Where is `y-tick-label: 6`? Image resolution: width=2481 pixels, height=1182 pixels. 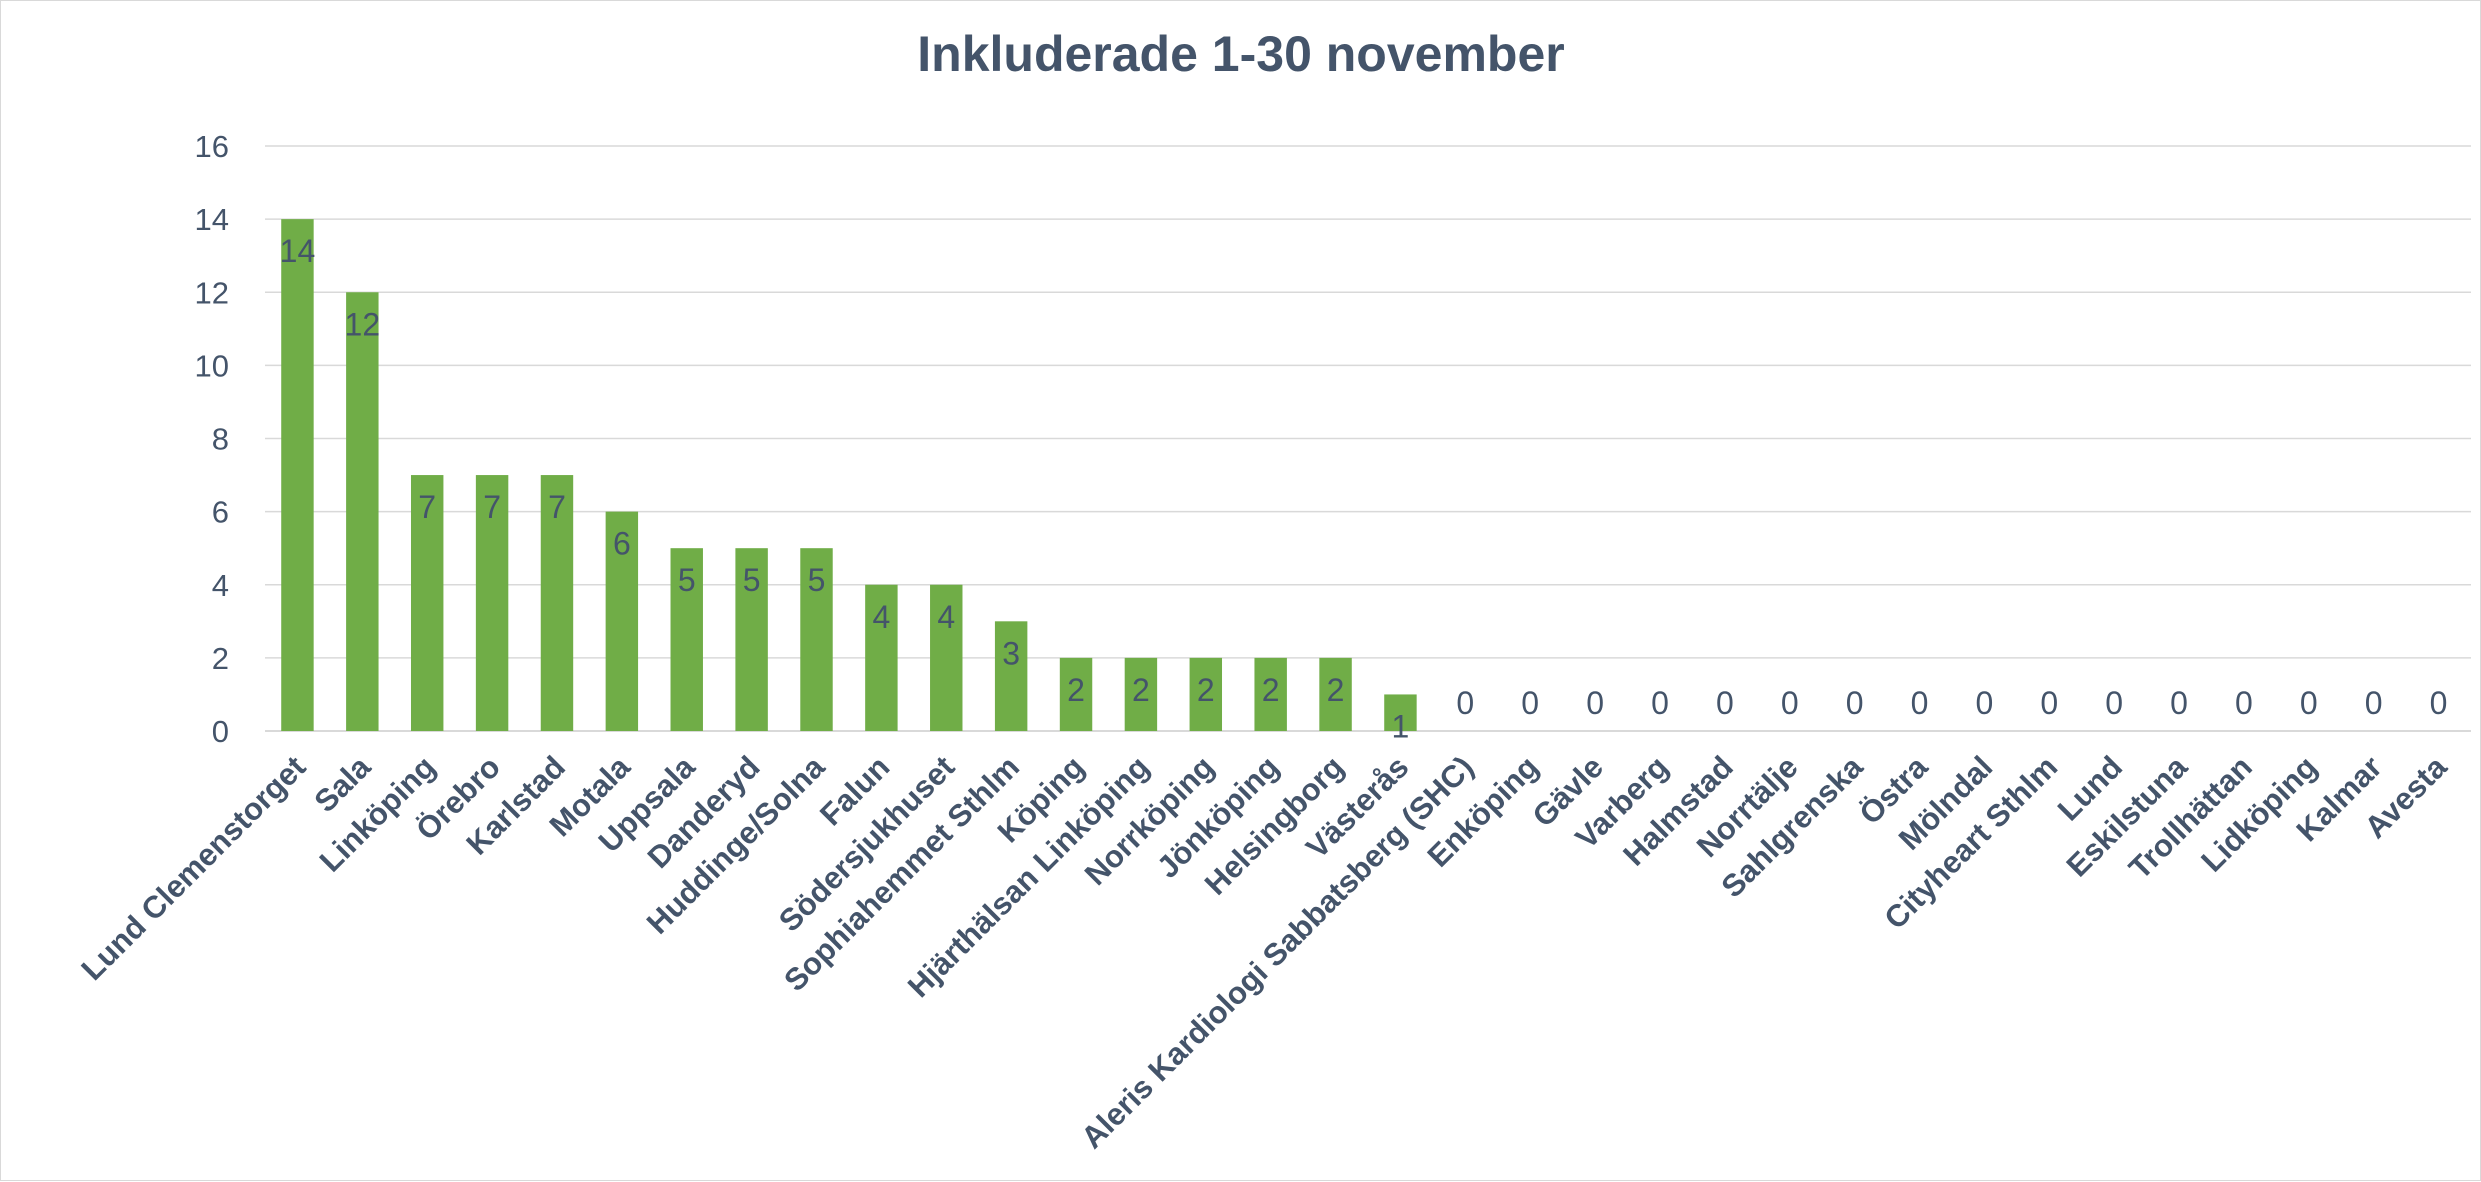 y-tick-label: 6 is located at coordinates (220, 512).